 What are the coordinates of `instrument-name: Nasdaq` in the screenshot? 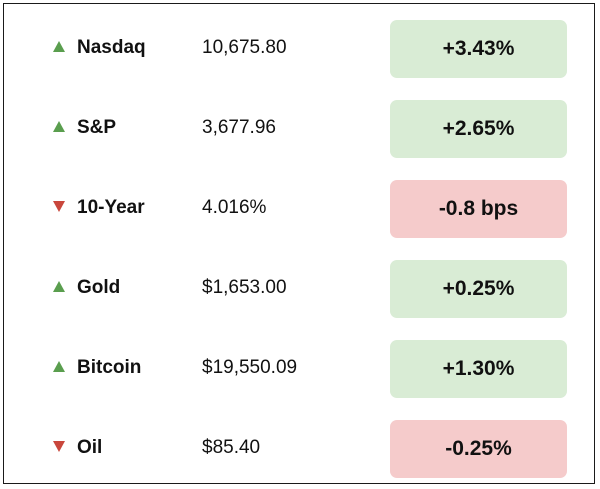 It's located at (111, 47).